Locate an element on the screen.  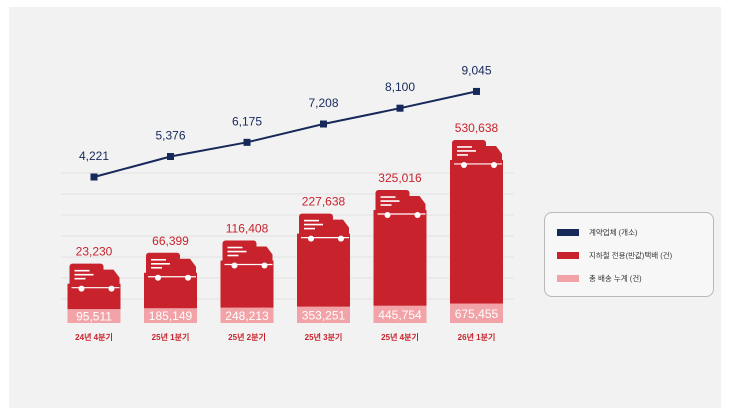
x-tick-label: 25년 4분기 is located at coordinates (400, 337).